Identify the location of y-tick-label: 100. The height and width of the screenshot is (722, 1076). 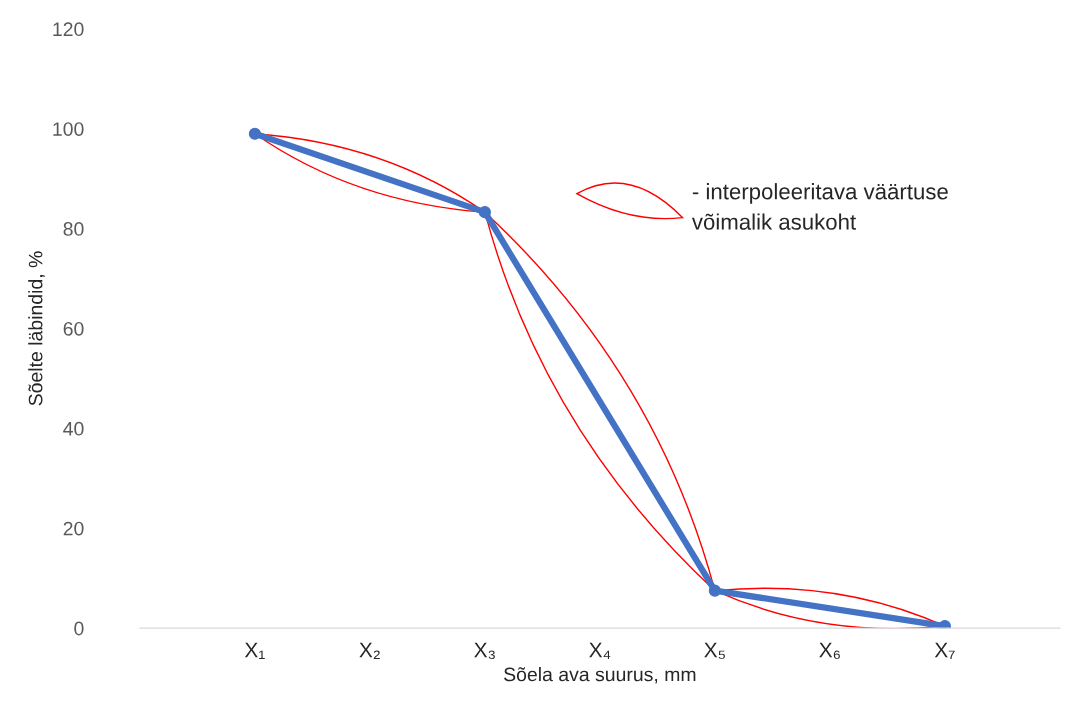
(68, 129).